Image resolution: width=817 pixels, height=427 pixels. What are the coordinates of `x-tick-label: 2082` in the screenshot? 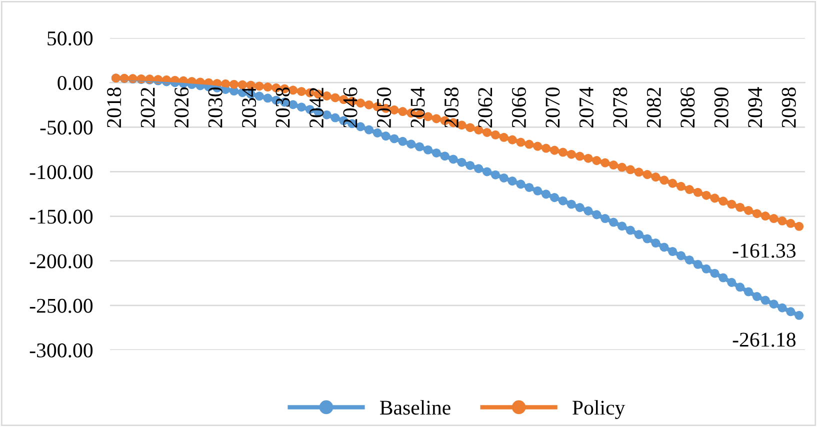 It's located at (653, 108).